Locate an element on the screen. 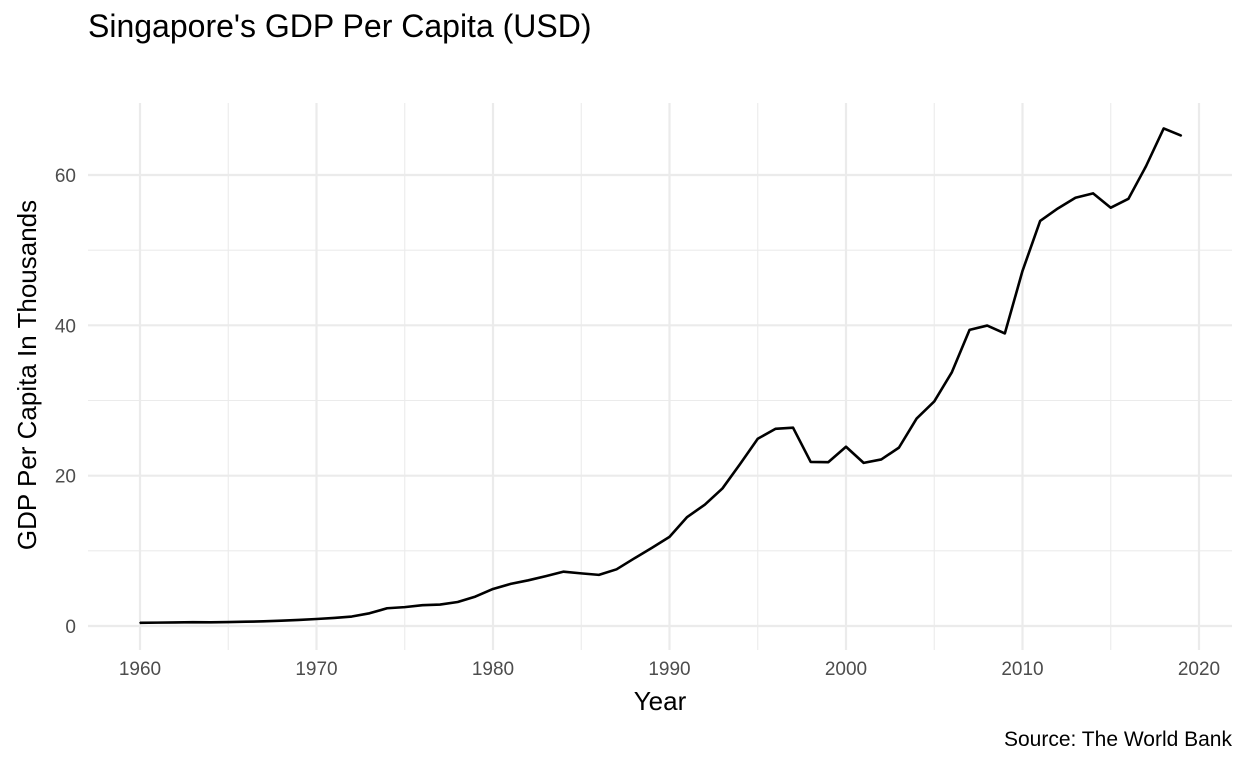 The width and height of the screenshot is (1248, 768). chart-title: Singapore's GDP Per Capita (USD) is located at coordinates (340, 26).